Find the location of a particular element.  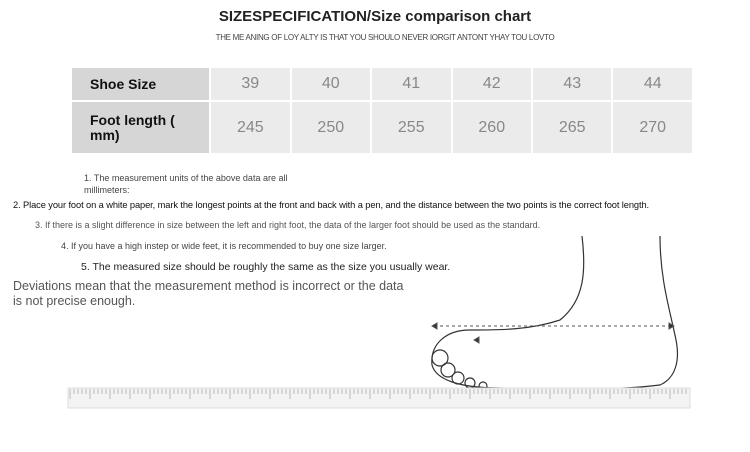

size-cell: 40 is located at coordinates (331, 84).